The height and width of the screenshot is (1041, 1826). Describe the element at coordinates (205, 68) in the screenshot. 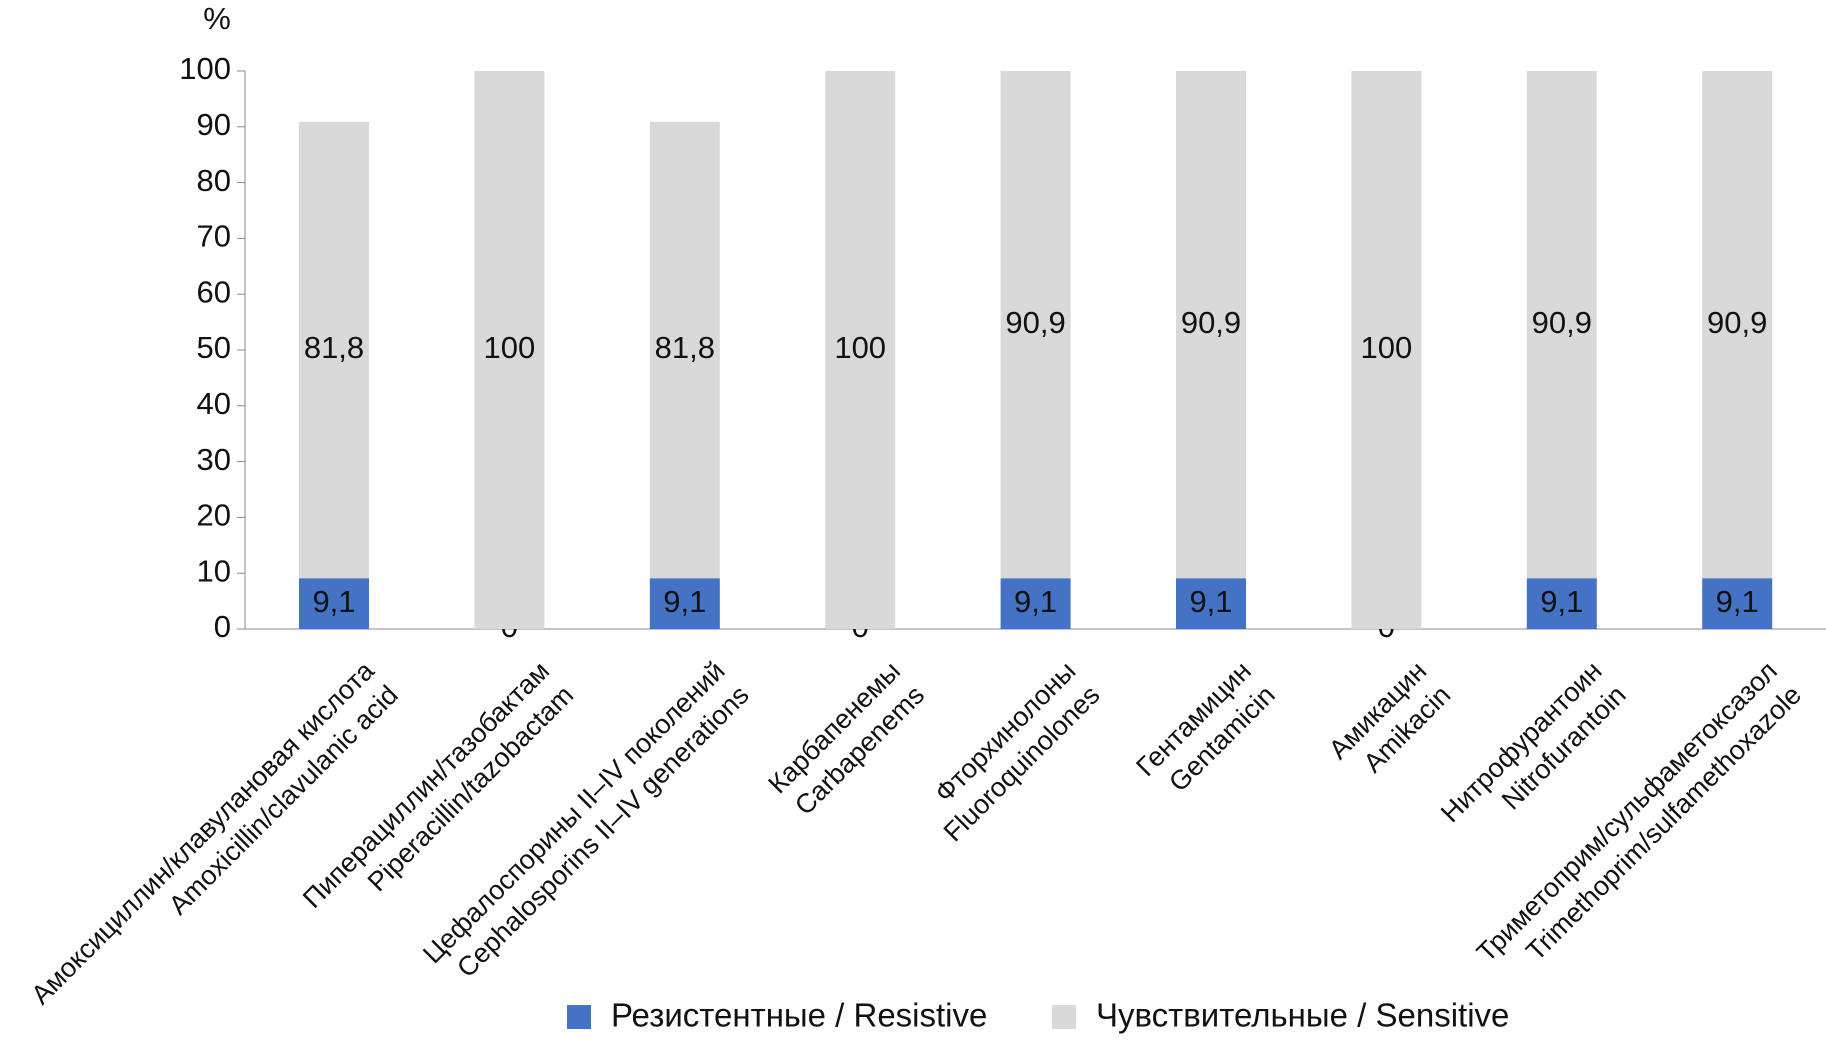

I see `y-tick-label: 100` at that location.